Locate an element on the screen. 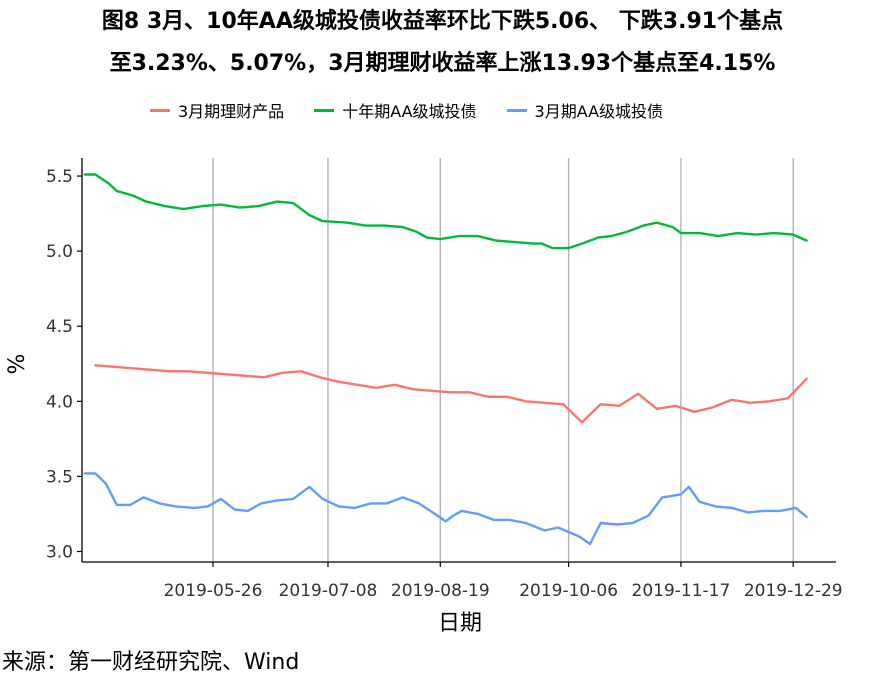 Image resolution: width=885 pixels, height=688 pixels. x-tick-label: 2019-12-29 is located at coordinates (793, 591).